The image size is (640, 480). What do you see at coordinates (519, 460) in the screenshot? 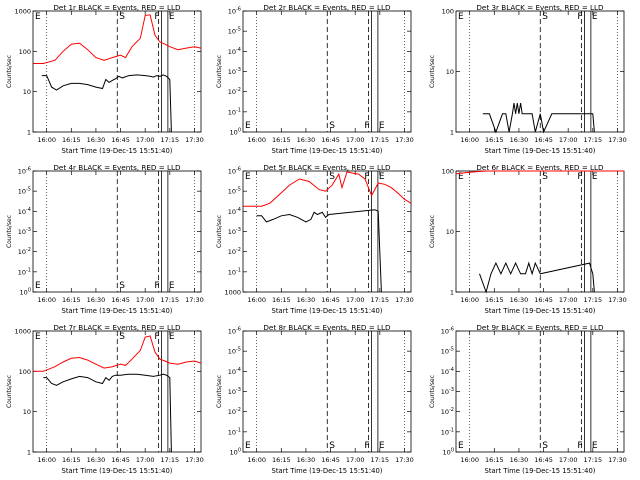
I see `x-tick-label: 16:30` at bounding box center [519, 460].